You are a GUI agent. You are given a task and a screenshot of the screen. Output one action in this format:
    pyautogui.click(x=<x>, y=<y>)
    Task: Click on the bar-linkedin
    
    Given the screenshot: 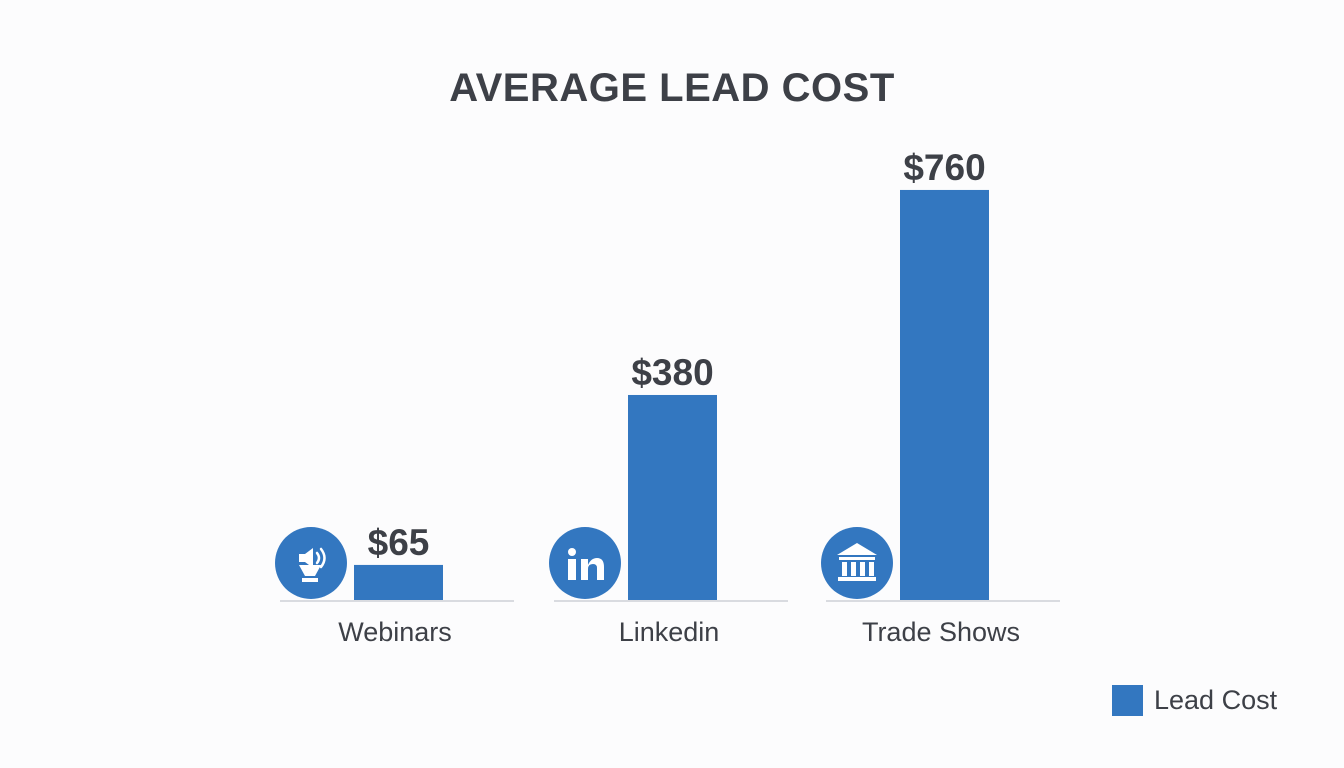 What is the action you would take?
    pyautogui.click(x=672, y=497)
    